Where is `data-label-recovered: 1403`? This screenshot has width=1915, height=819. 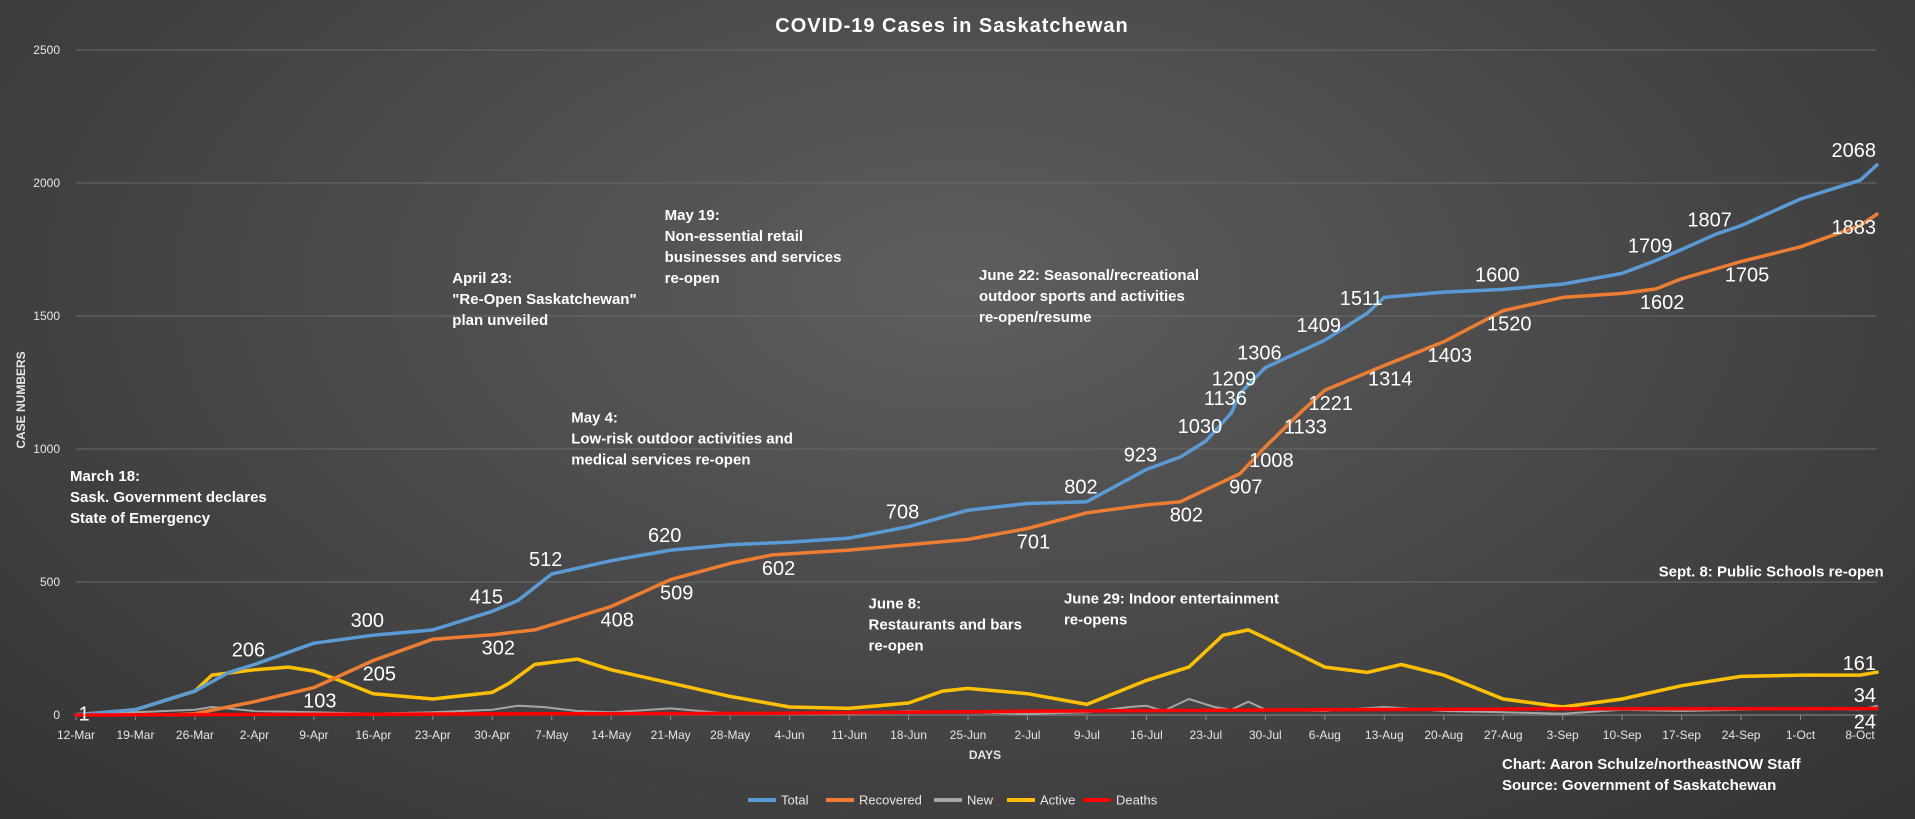
data-label-recovered: 1403 is located at coordinates (1449, 356).